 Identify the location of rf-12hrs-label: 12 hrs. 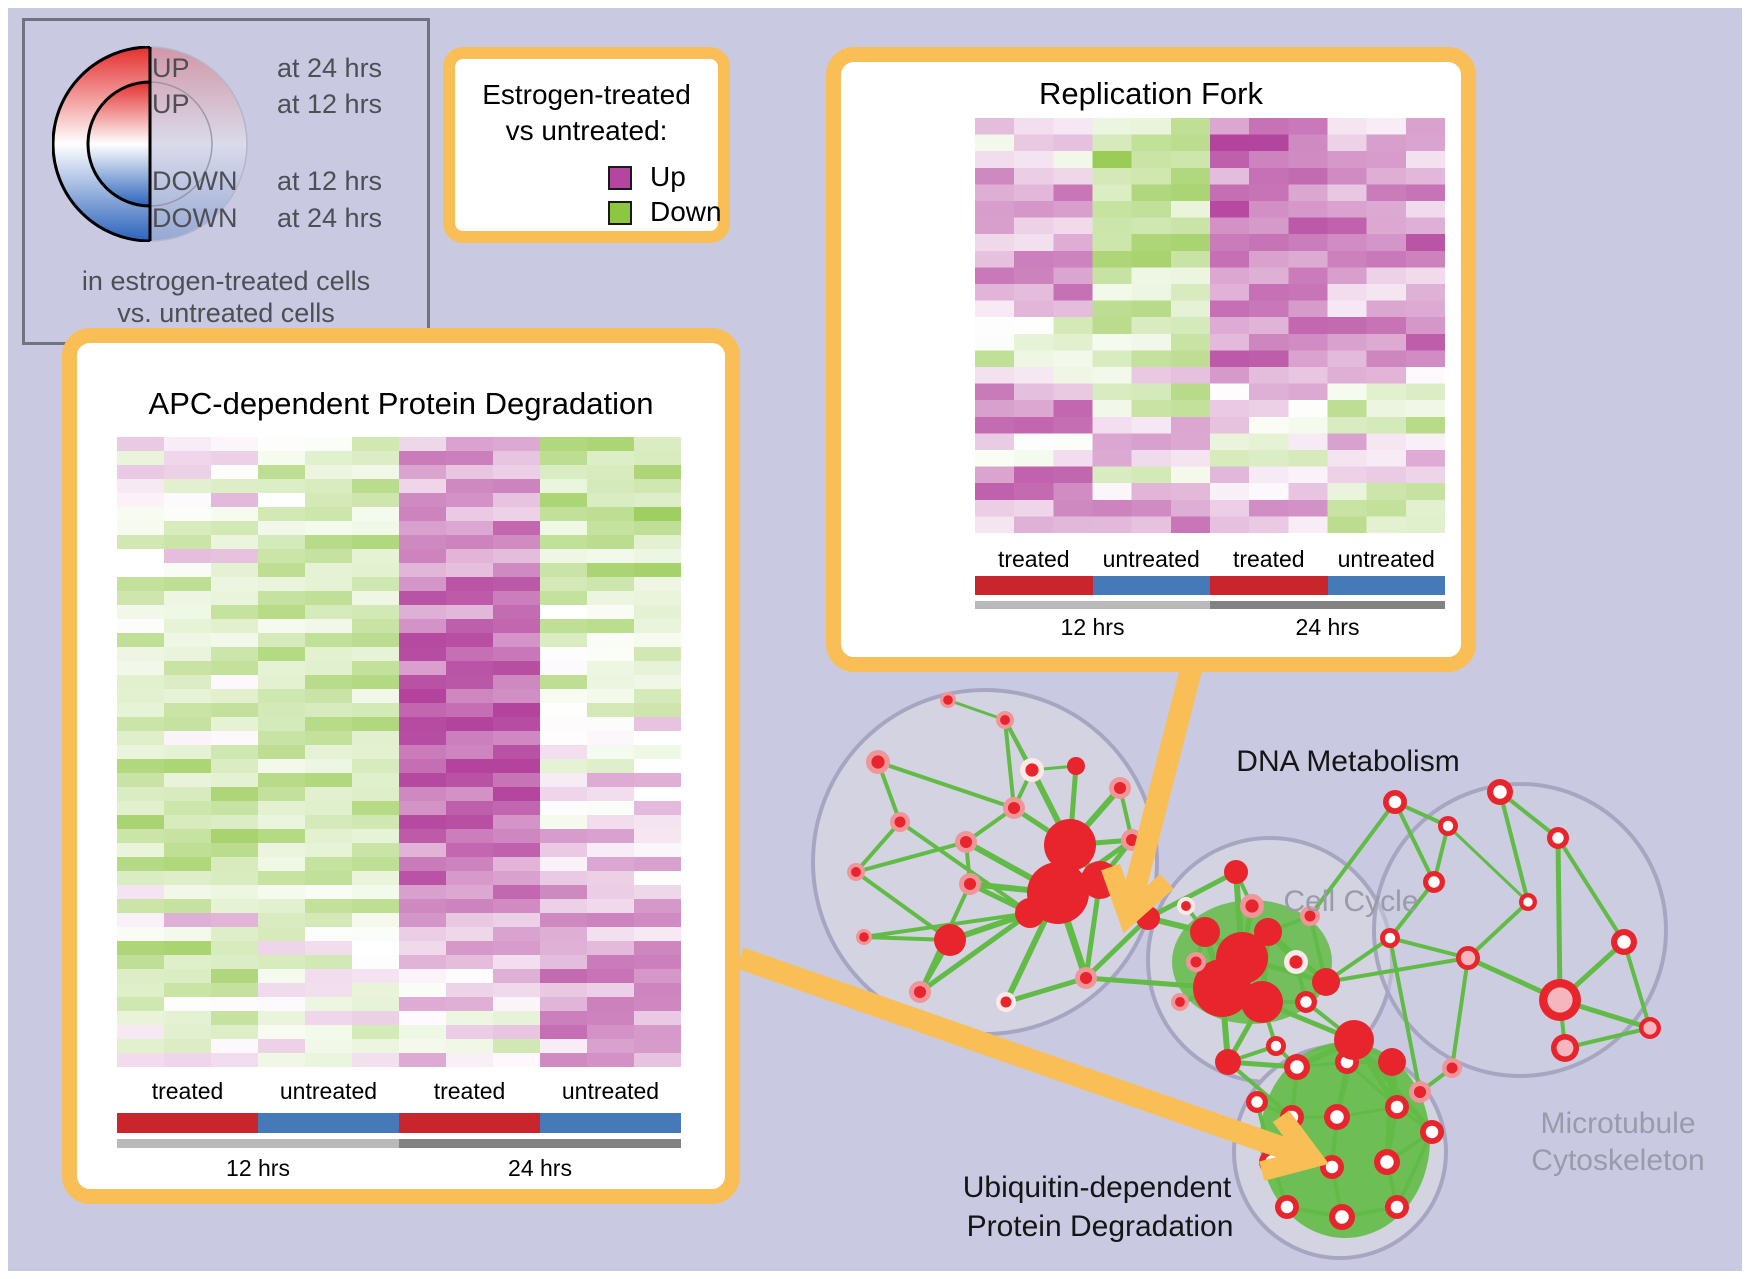
(1092, 627).